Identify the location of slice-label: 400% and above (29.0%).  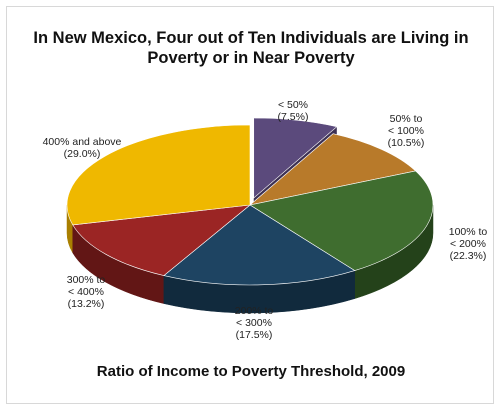
(82, 148).